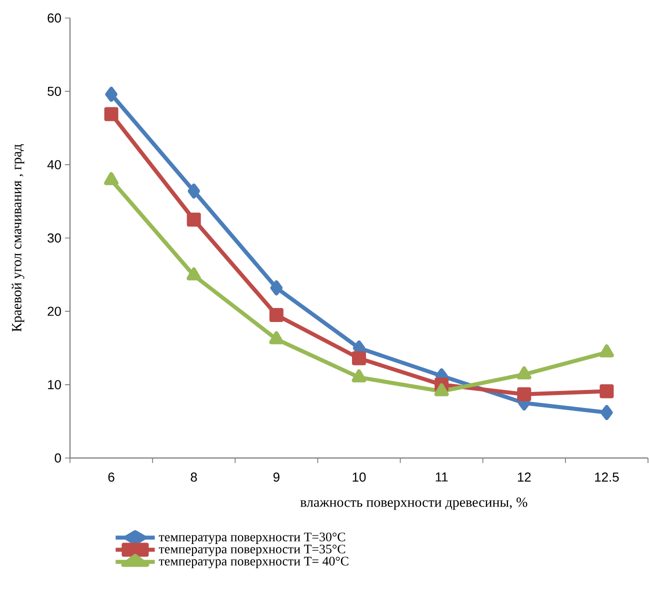  Describe the element at coordinates (359, 477) in the screenshot. I see `x-tick-label: 10` at that location.